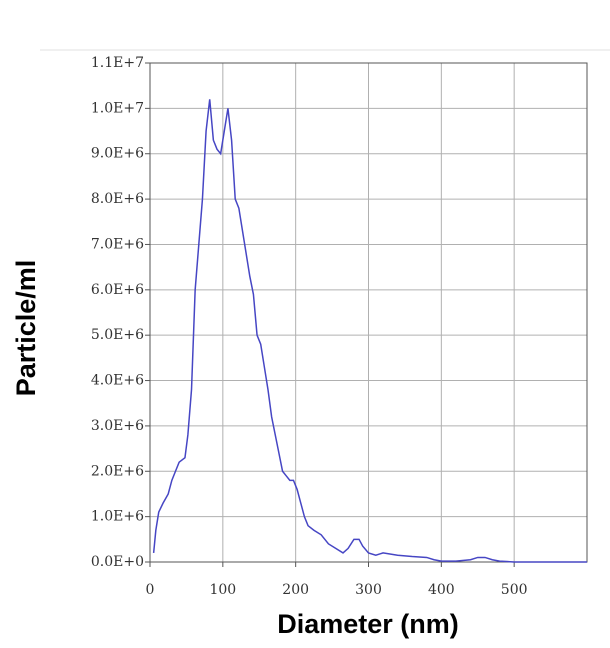 The image size is (610, 648). Describe the element at coordinates (117, 108) in the screenshot. I see `y-tick-label: 1.0E+7` at that location.